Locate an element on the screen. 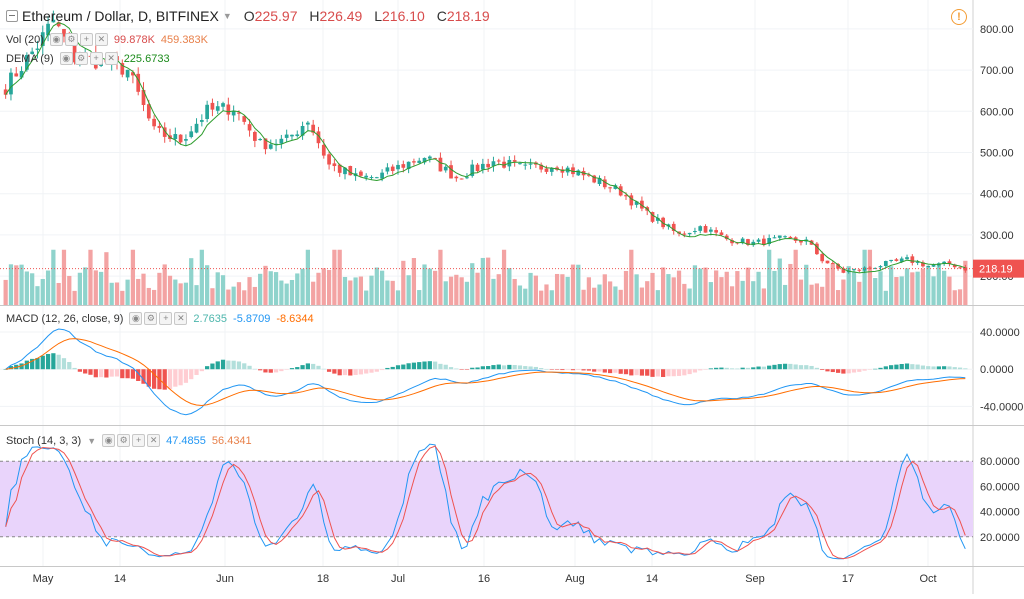  volume-legend: Vol (20) ◉ ⚙ + ✕ 99.878K 459.383K is located at coordinates (107, 39).